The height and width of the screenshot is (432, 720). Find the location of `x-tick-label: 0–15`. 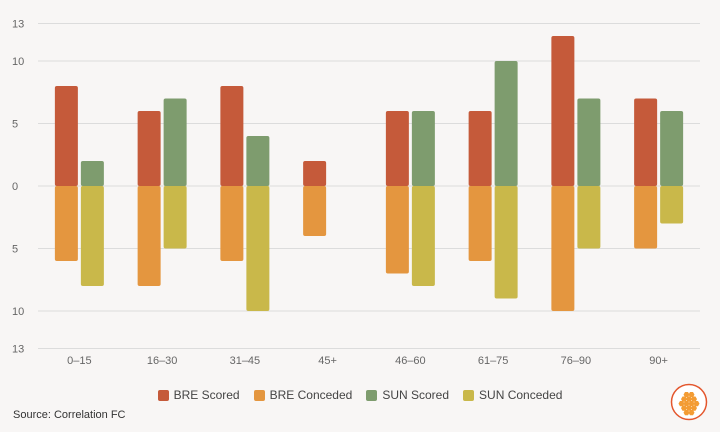

x-tick-label: 0–15 is located at coordinates (79, 361).